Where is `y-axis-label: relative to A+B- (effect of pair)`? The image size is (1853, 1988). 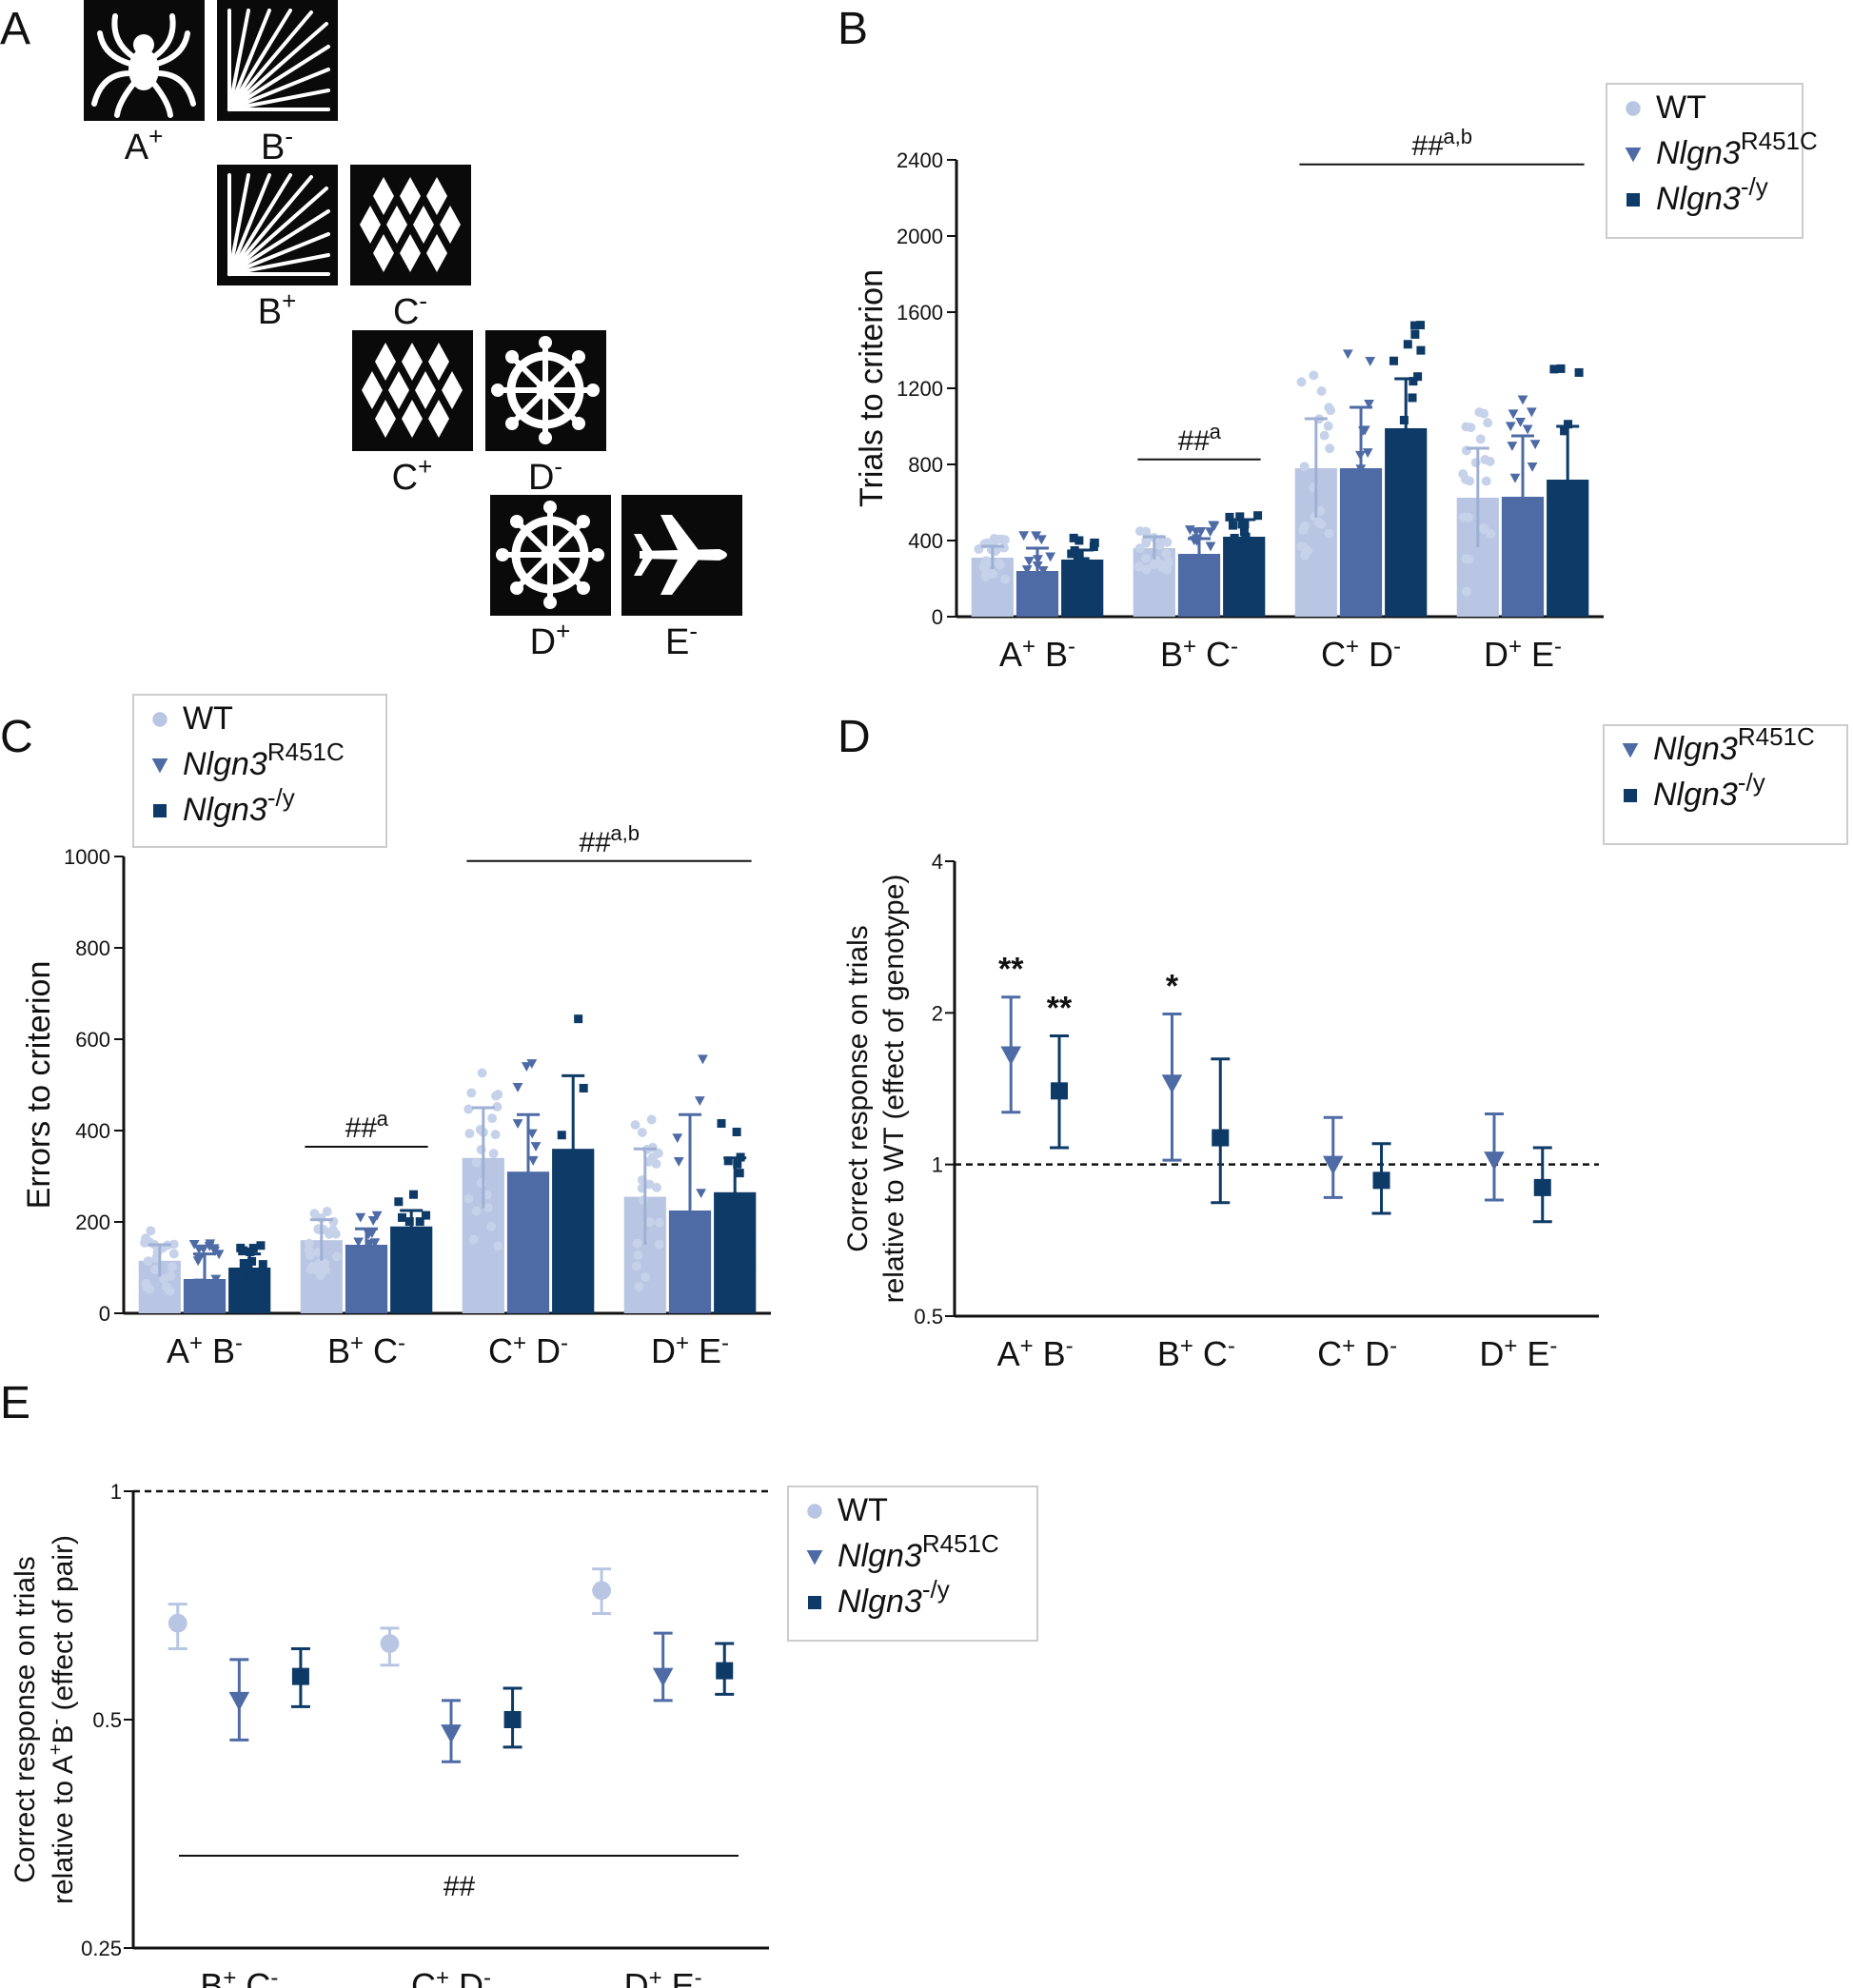
y-axis-label: relative to A+B- (effect of pair) is located at coordinates (62, 1719).